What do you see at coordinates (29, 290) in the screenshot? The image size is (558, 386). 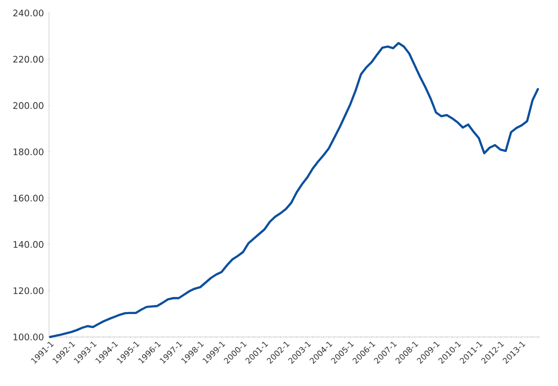 I see `y-tick-label: 120.00` at bounding box center [29, 290].